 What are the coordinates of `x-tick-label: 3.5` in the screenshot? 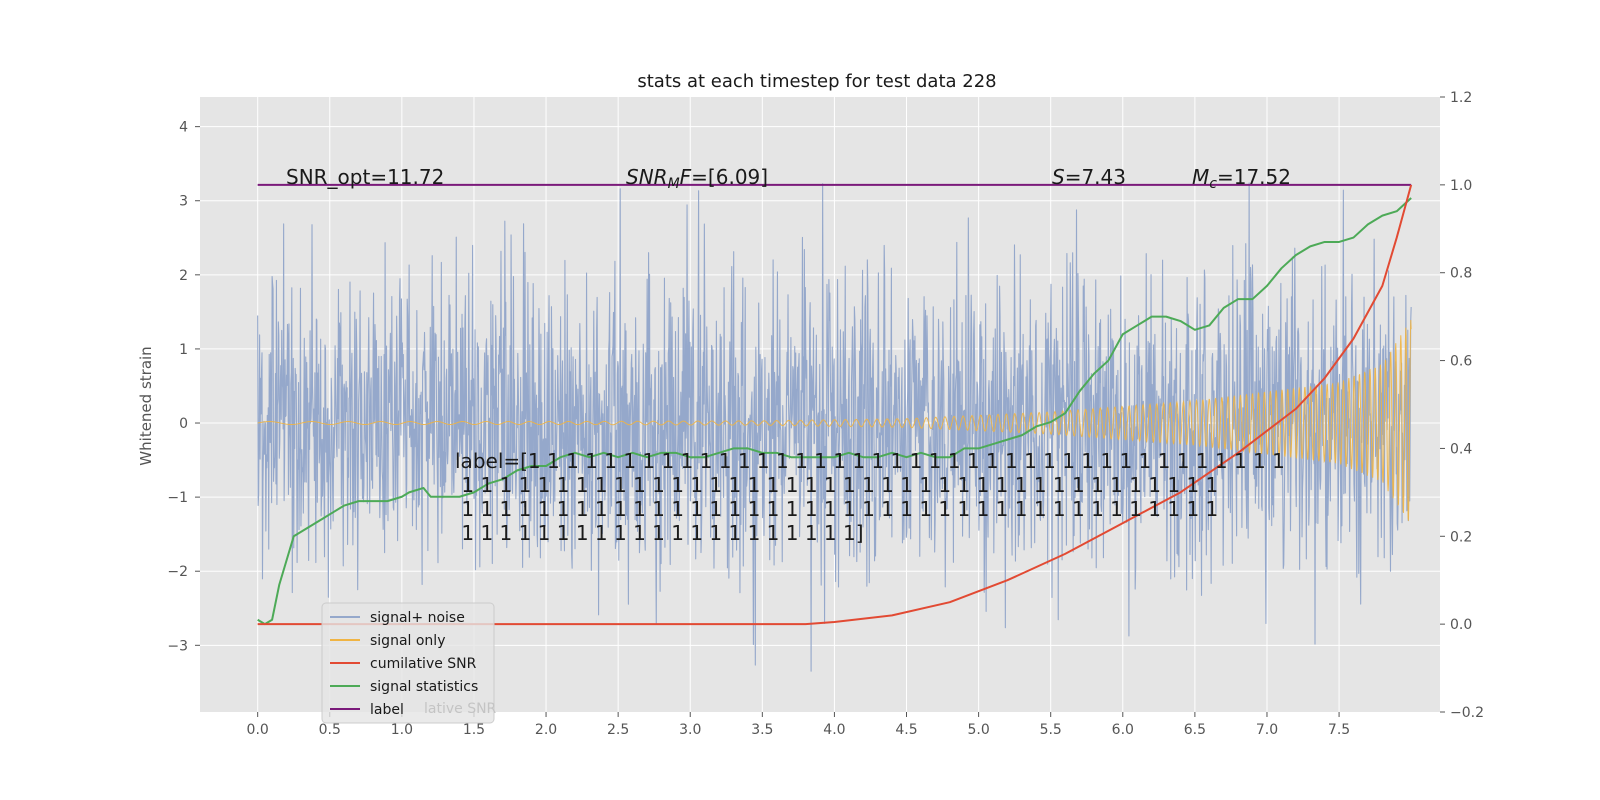 It's located at (762, 730).